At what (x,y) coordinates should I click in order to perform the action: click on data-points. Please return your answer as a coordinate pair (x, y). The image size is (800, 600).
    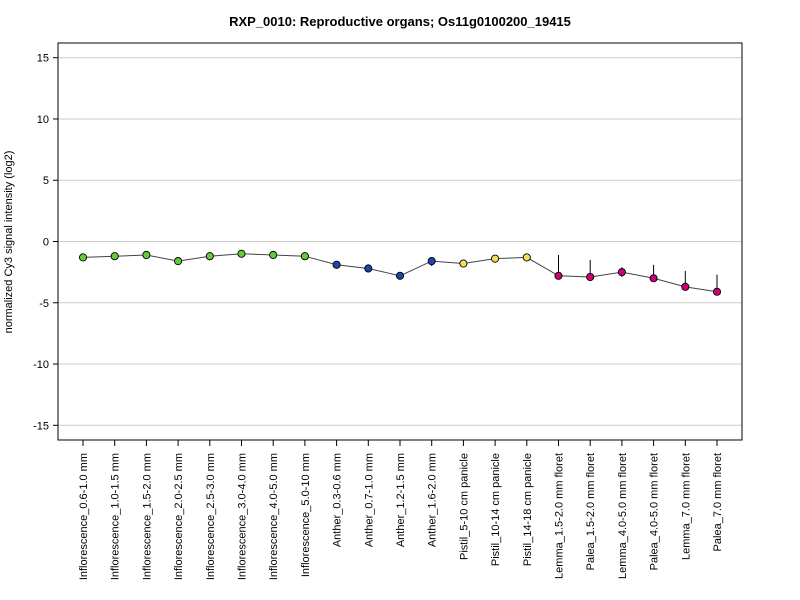
    Looking at the image, I should click on (400, 272).